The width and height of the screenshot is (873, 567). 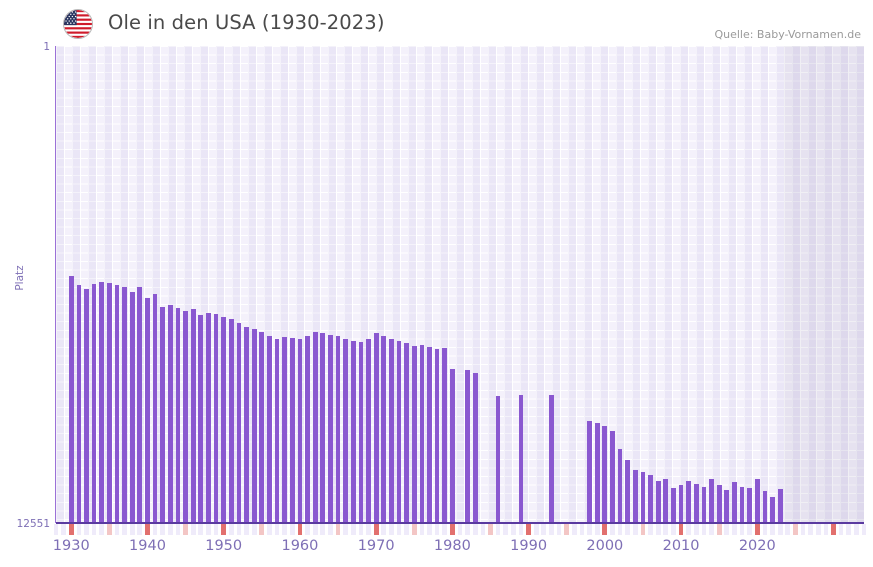 I want to click on page-title: Ole in den USA (1930-2023), so click(x=246, y=22).